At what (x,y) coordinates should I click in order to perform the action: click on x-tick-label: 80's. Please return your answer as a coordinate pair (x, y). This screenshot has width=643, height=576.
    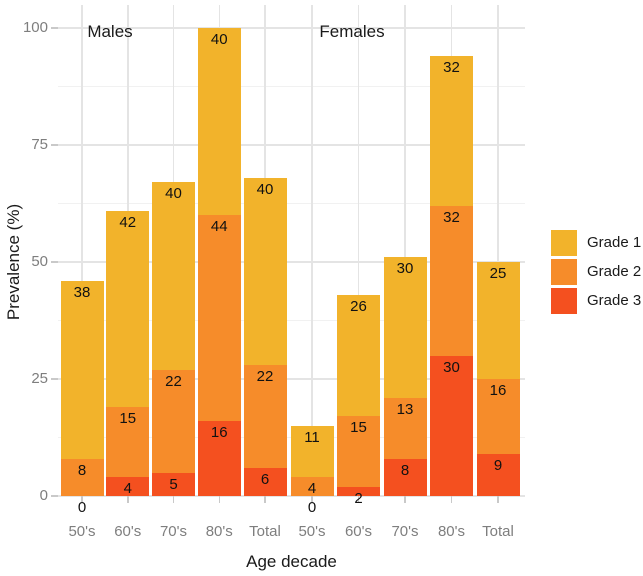
    Looking at the image, I should click on (219, 531).